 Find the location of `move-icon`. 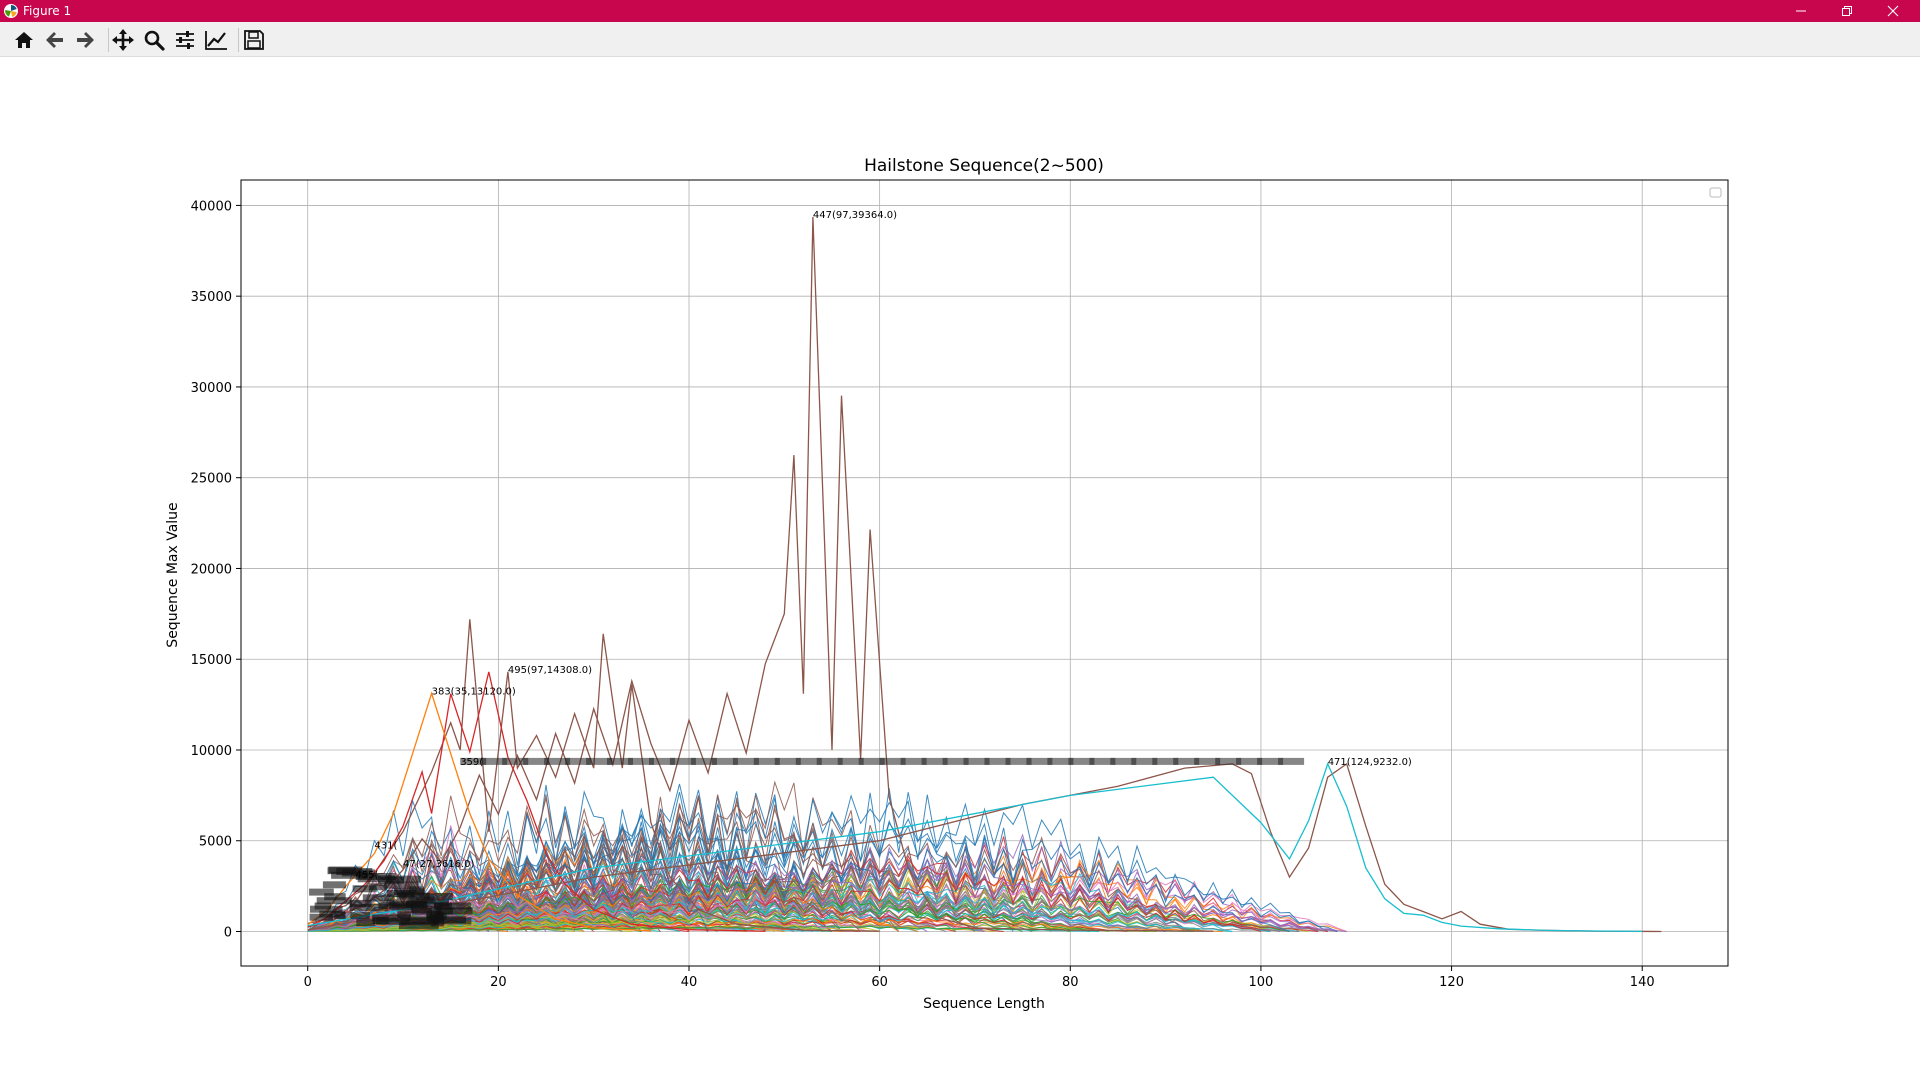

move-icon is located at coordinates (123, 40).